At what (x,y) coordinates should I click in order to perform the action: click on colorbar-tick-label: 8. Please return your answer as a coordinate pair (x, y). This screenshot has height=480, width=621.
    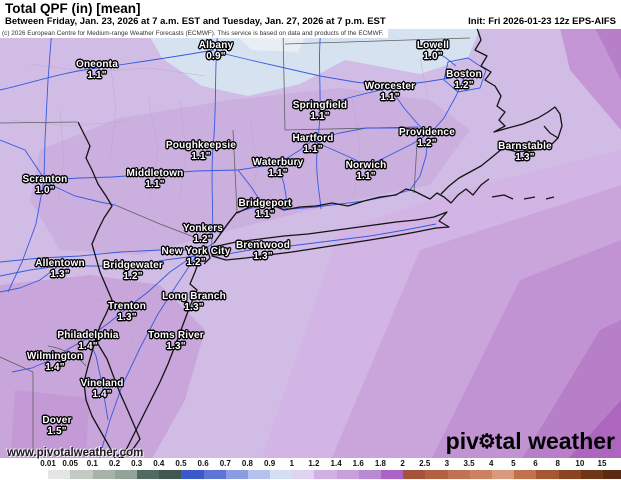
    Looking at the image, I should click on (557, 463).